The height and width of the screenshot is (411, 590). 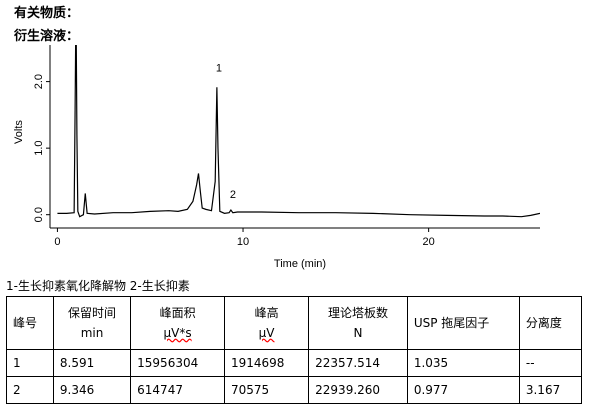 What do you see at coordinates (92, 333) in the screenshot?
I see `header-text: min` at bounding box center [92, 333].